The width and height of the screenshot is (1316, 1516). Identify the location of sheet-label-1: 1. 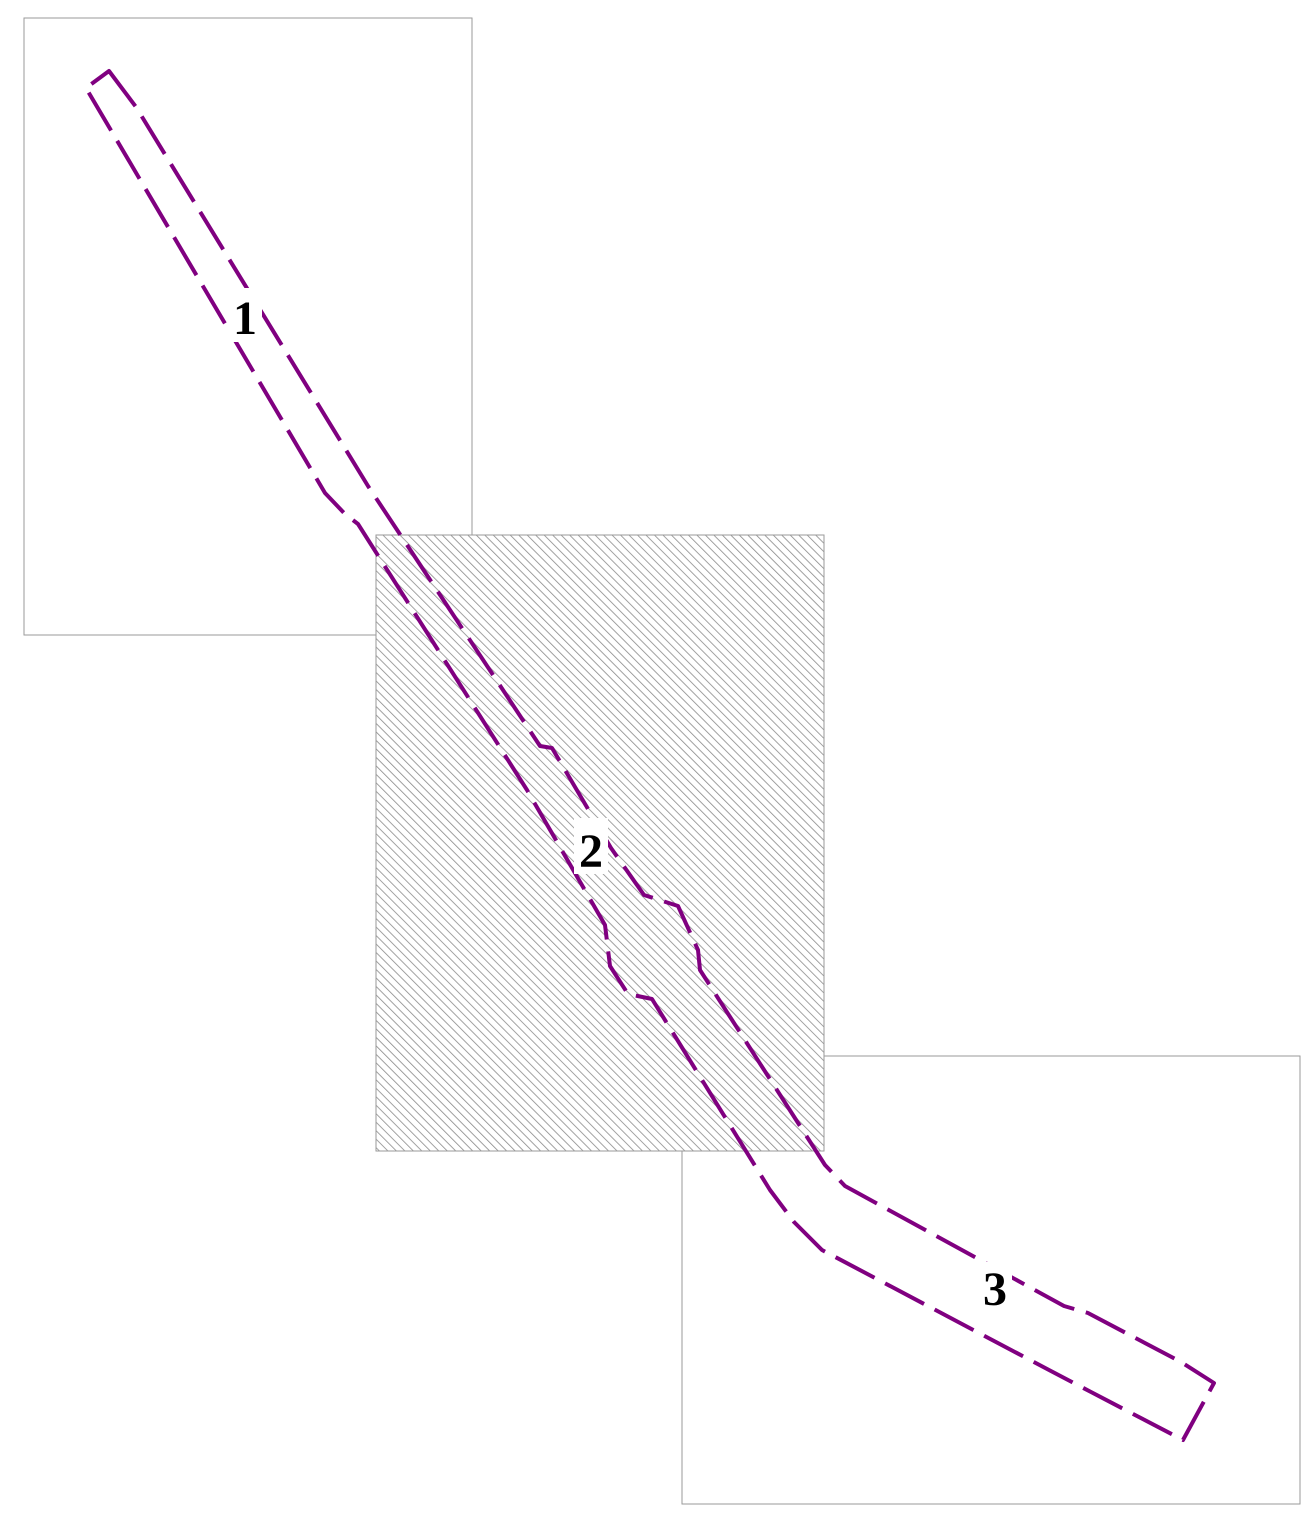
(245, 316).